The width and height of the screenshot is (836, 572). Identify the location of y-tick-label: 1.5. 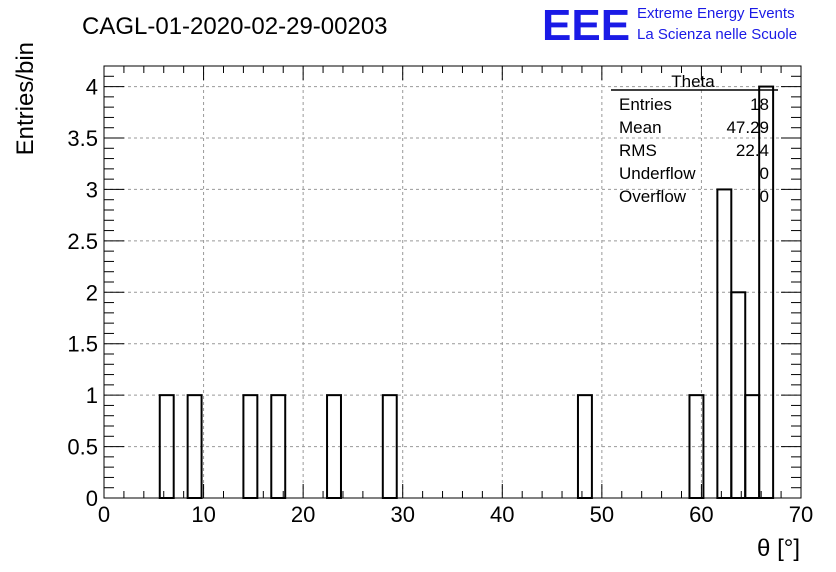
(82, 344).